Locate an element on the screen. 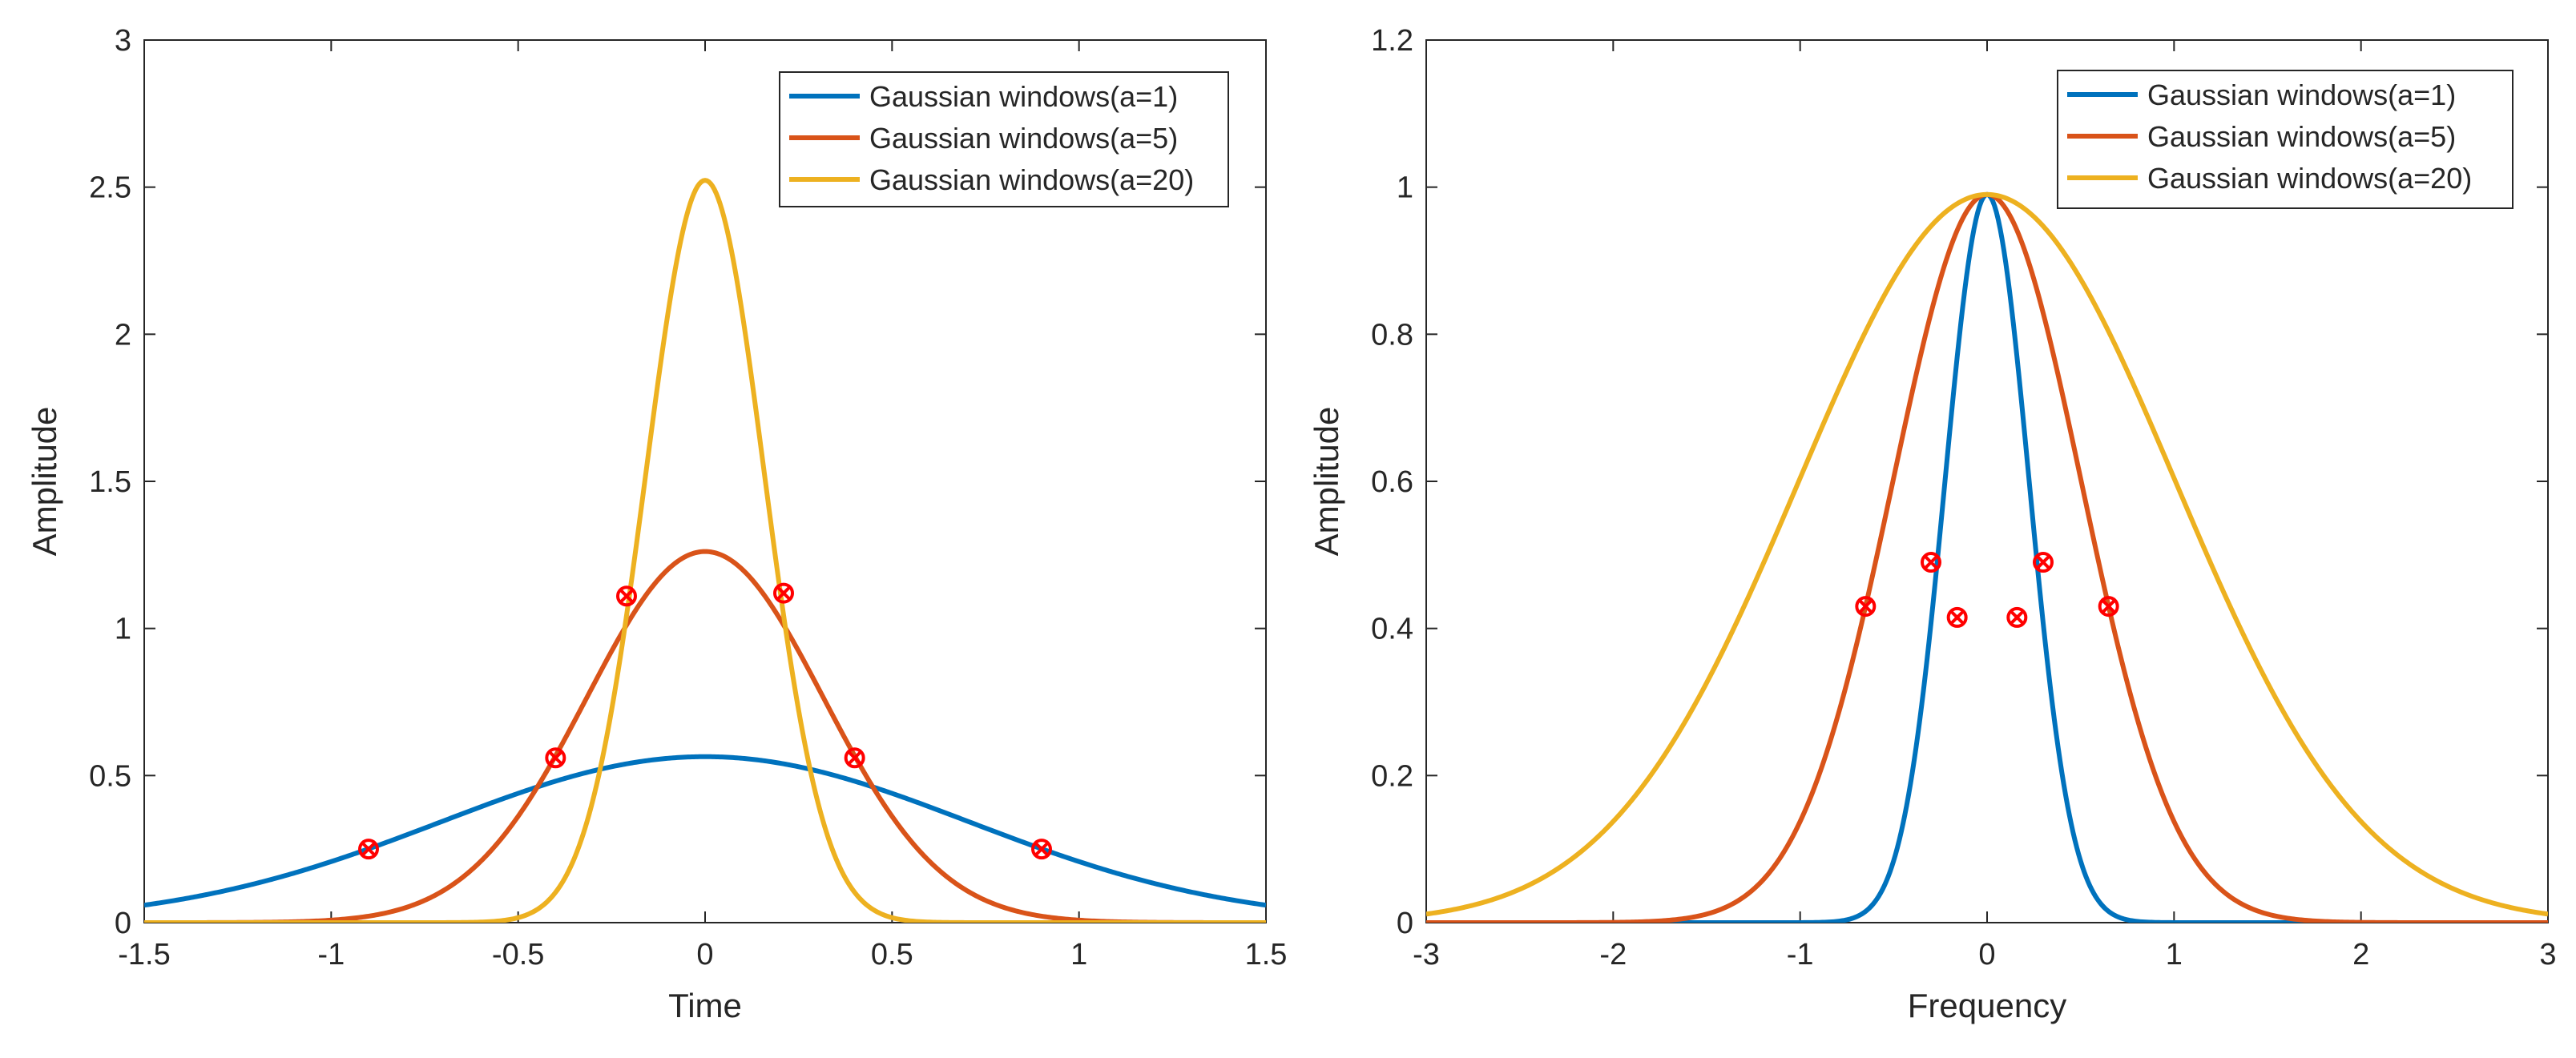 This screenshot has height=1058, width=2576. series-line-a1 is located at coordinates (705, 831).